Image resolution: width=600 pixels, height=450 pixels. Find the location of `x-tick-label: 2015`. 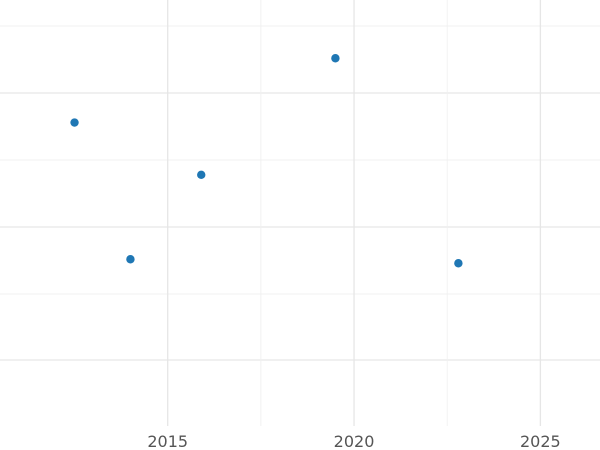

x-tick-label: 2015 is located at coordinates (167, 441).